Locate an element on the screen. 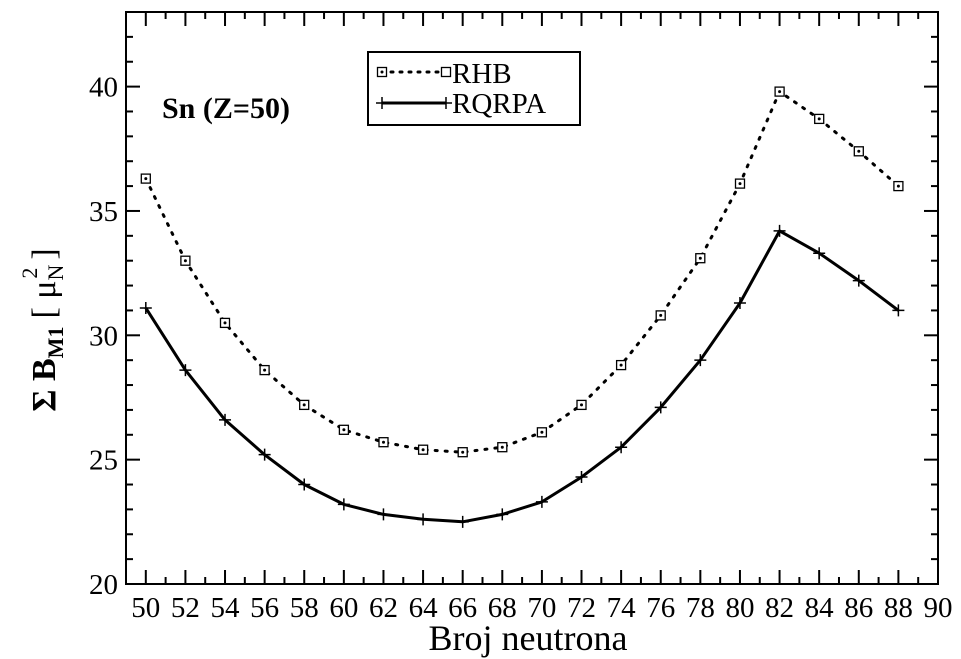  y-axis-label-unit-sup: 2 is located at coordinates (29, 273).